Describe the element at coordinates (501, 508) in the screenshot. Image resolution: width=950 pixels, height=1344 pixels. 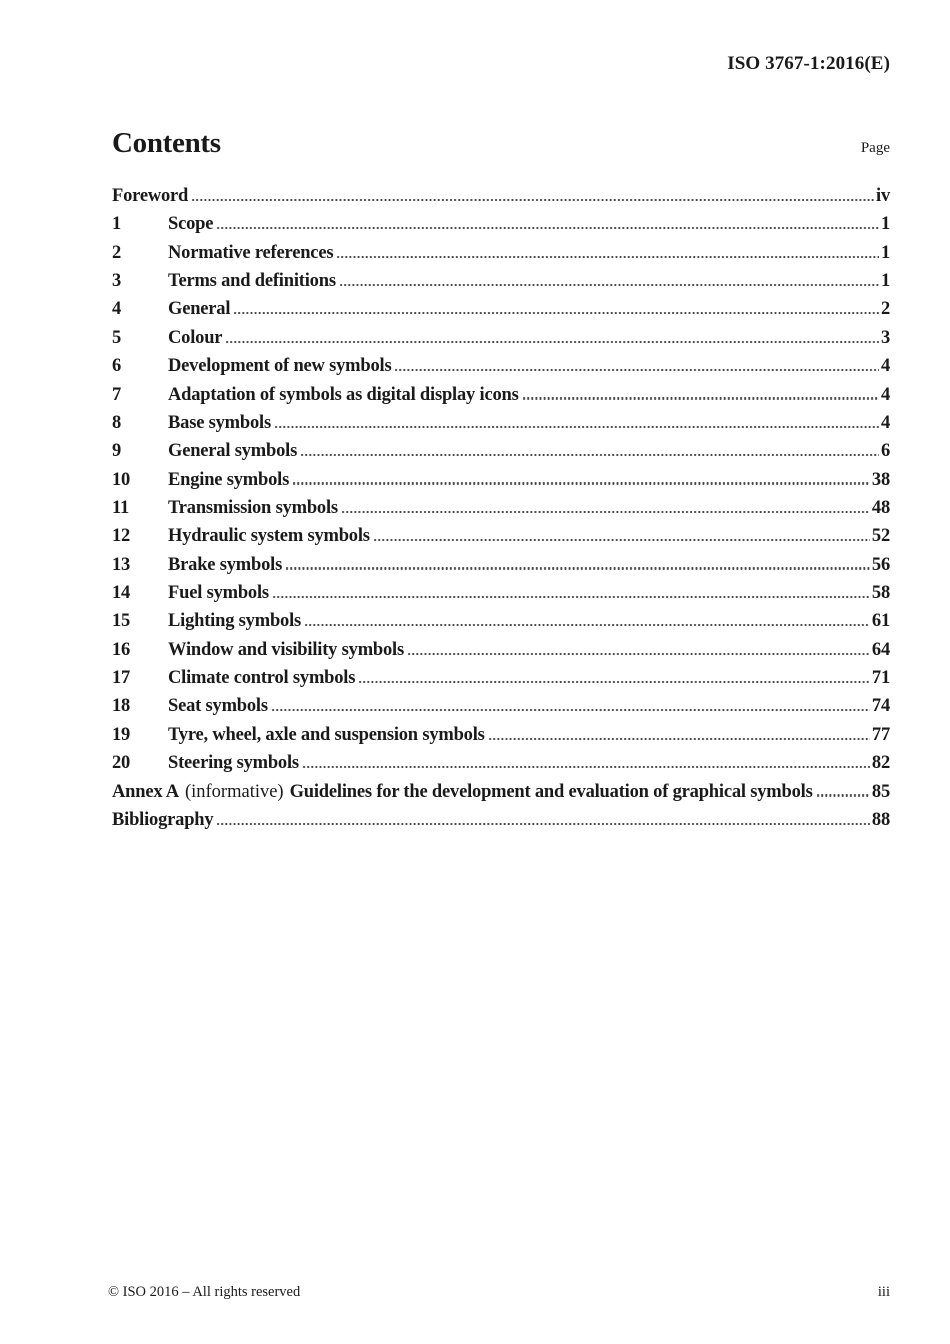
I see `toc-entry: 11 Transmission symbols 48` at that location.